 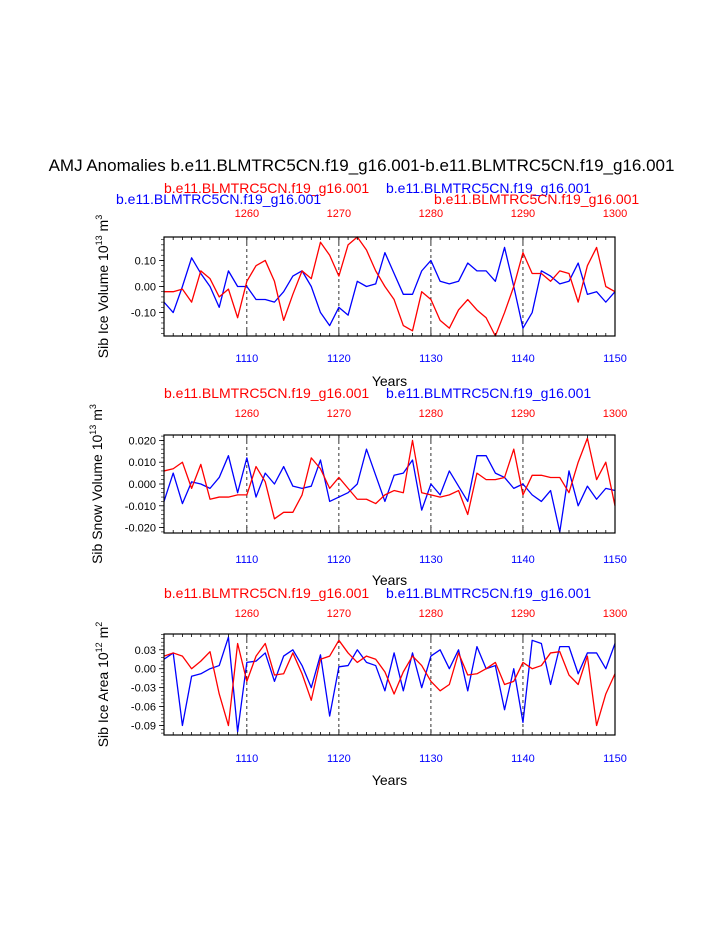 I want to click on y-tick-label: -0.010, so click(x=140, y=507).